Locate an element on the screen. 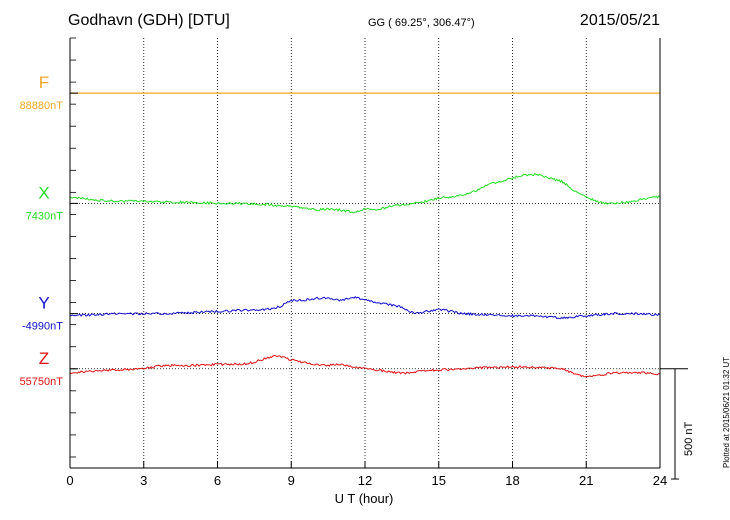 The width and height of the screenshot is (730, 520). plot-date: 2015/05/21 is located at coordinates (619, 20).